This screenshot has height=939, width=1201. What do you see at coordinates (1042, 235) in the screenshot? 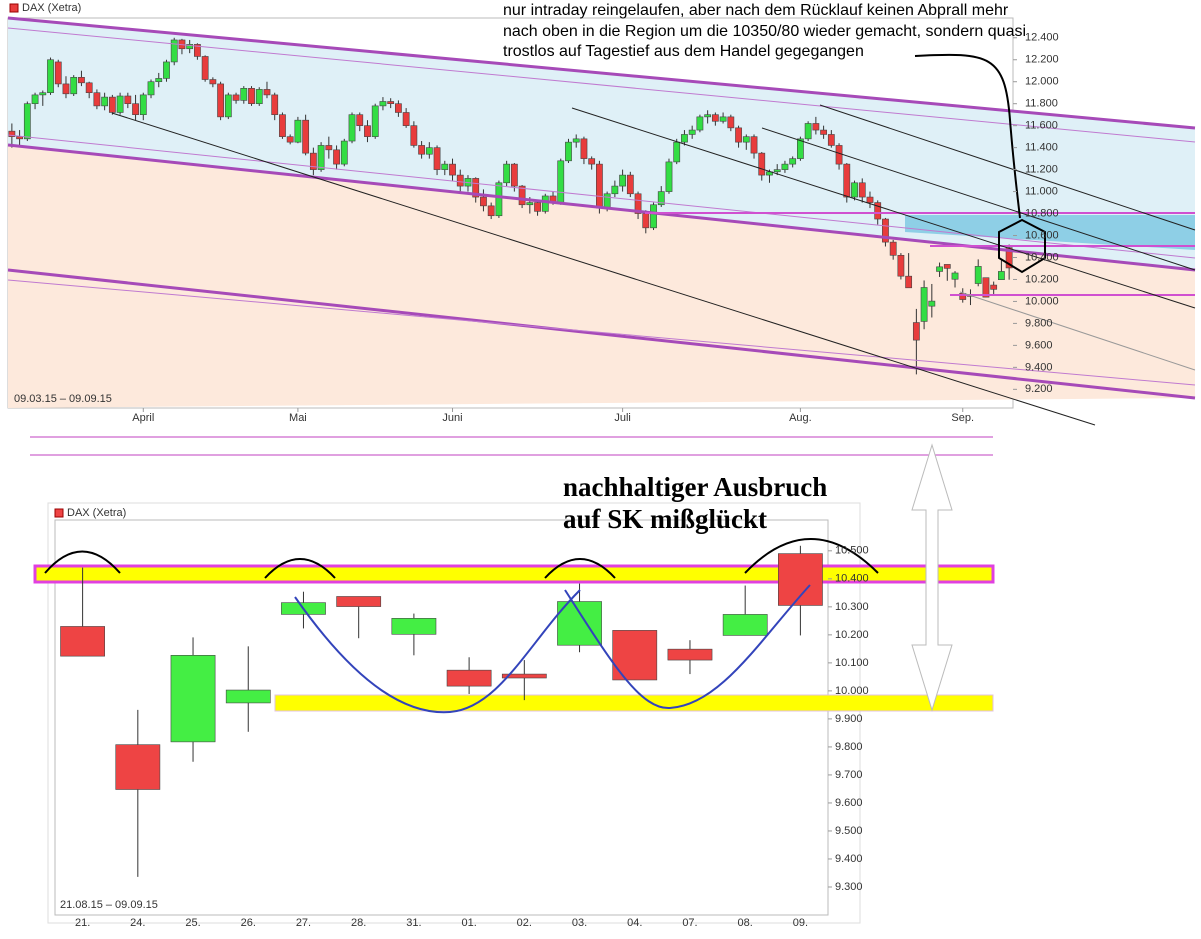
I see `y-tick-label: 10.600` at bounding box center [1042, 235].